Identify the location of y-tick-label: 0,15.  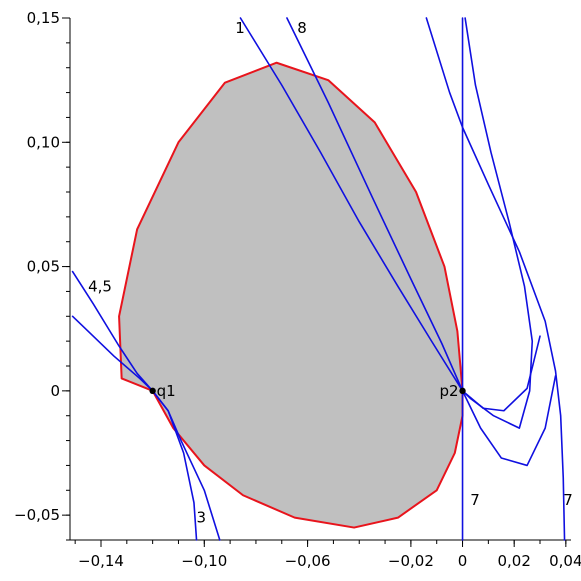
(43, 18).